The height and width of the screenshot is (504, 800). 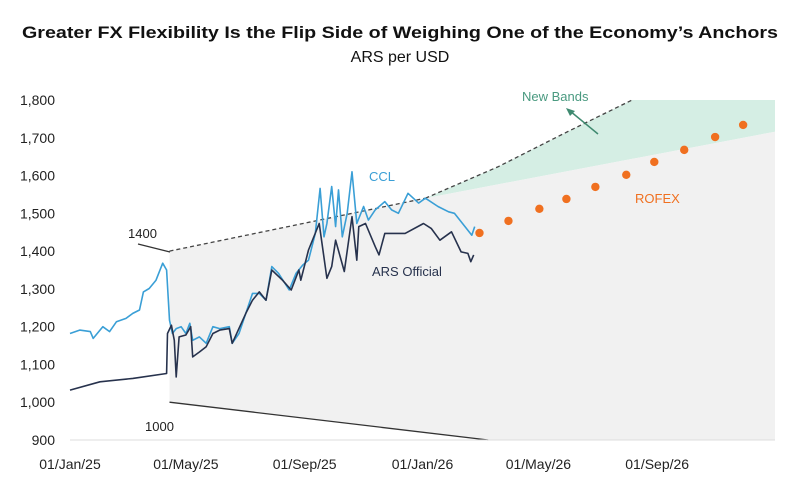 I want to click on new-bands-arrow, so click(x=584, y=122).